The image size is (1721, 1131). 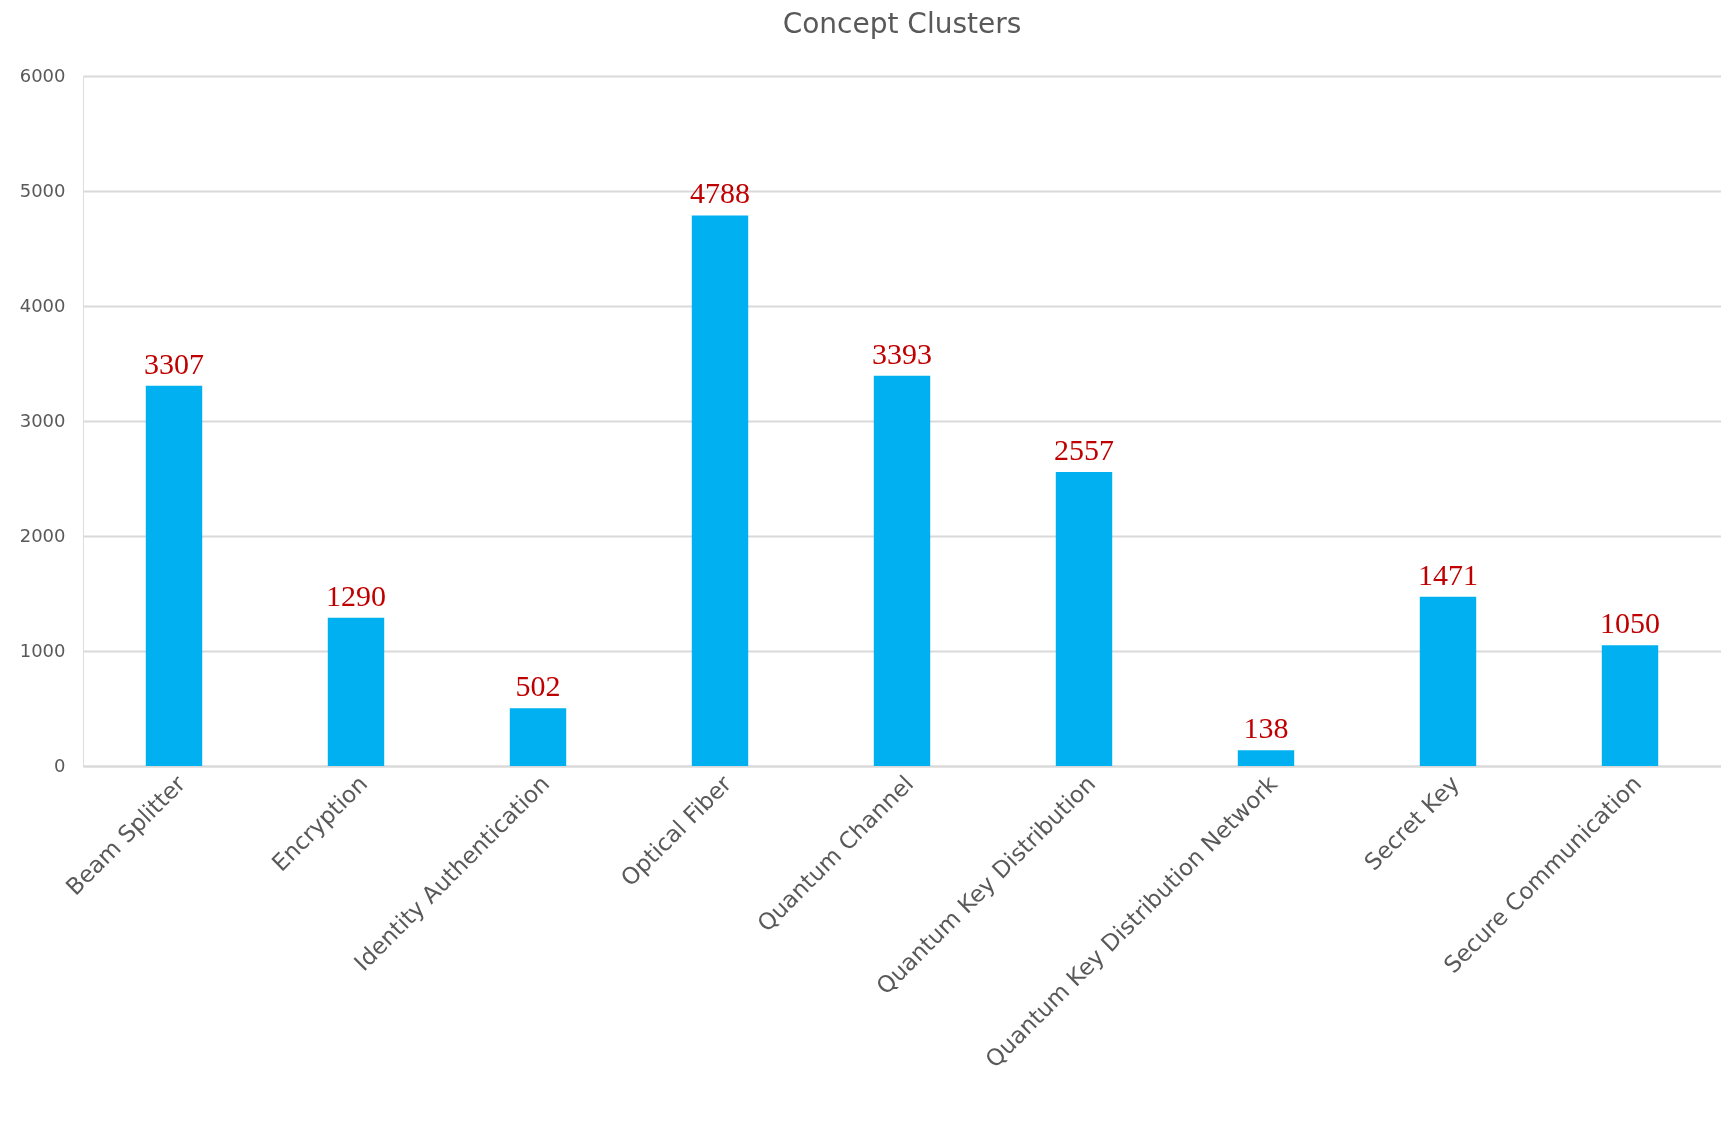 I want to click on y-tick-label: 6000, so click(x=42, y=75).